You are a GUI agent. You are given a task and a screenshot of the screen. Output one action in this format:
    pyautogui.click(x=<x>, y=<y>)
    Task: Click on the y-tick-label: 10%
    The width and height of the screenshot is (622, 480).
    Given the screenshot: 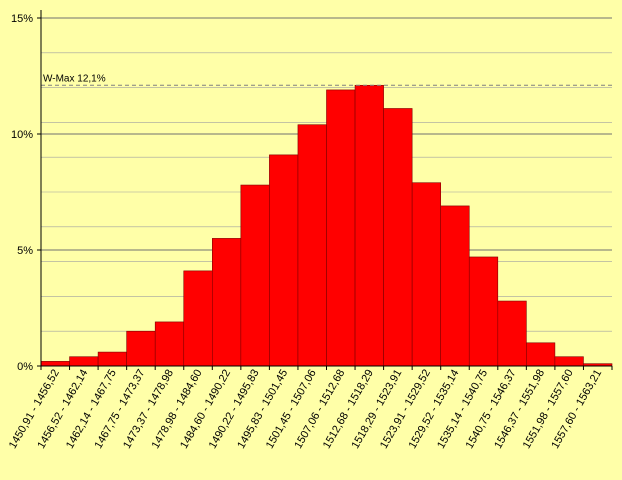 What is the action you would take?
    pyautogui.click(x=22, y=135)
    